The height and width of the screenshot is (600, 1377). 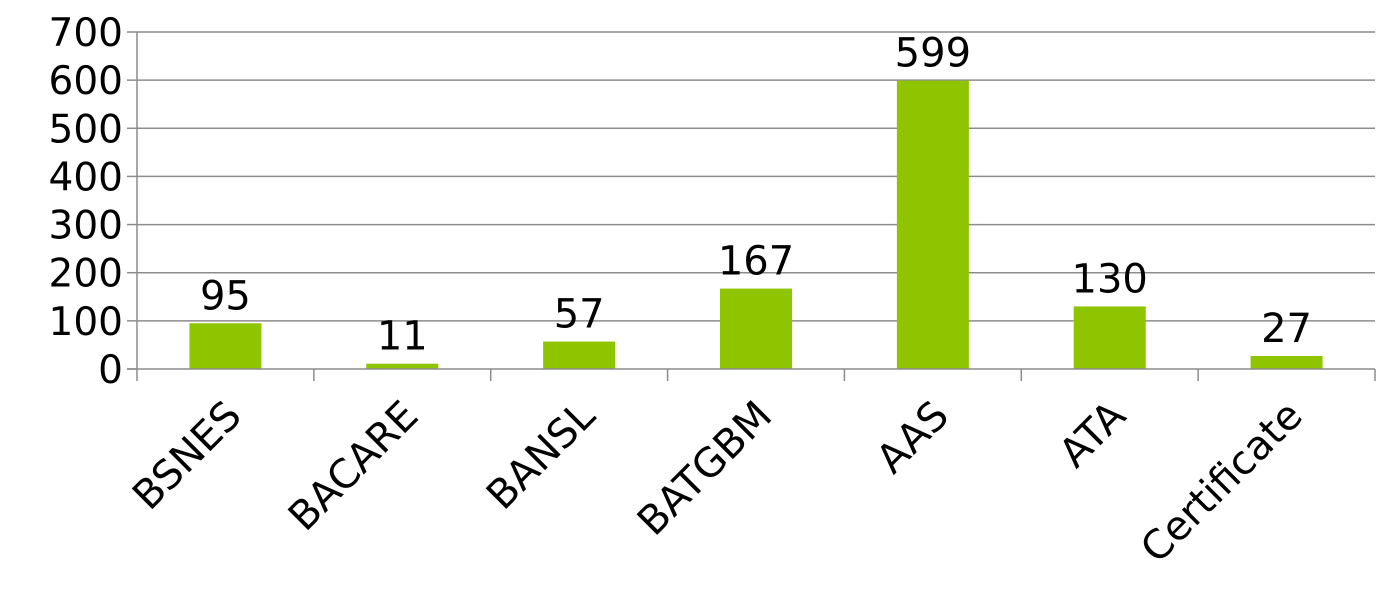 I want to click on bar-batgbm, so click(x=756, y=328).